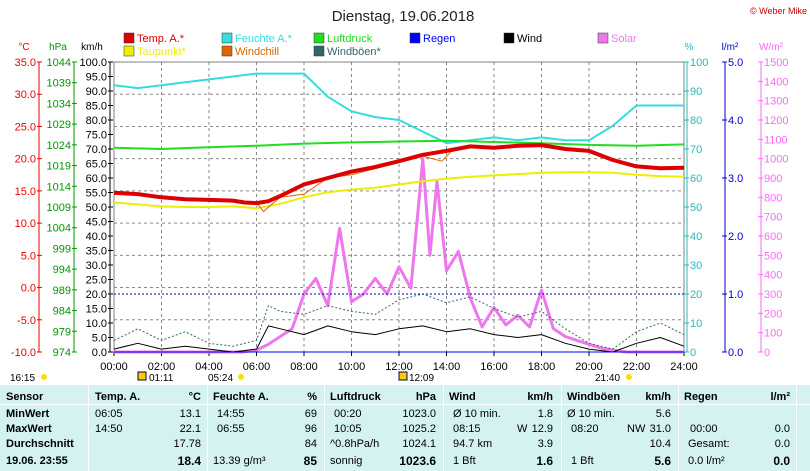 The width and height of the screenshot is (810, 471). Describe the element at coordinates (257, 367) in the screenshot. I see `x-axis-tick-label: 06:00` at that location.